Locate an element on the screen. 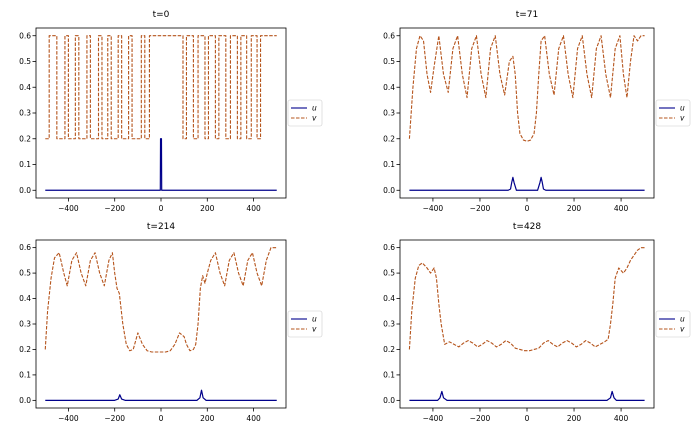 The height and width of the screenshot is (426, 700). chart-title: t=71 is located at coordinates (527, 15).